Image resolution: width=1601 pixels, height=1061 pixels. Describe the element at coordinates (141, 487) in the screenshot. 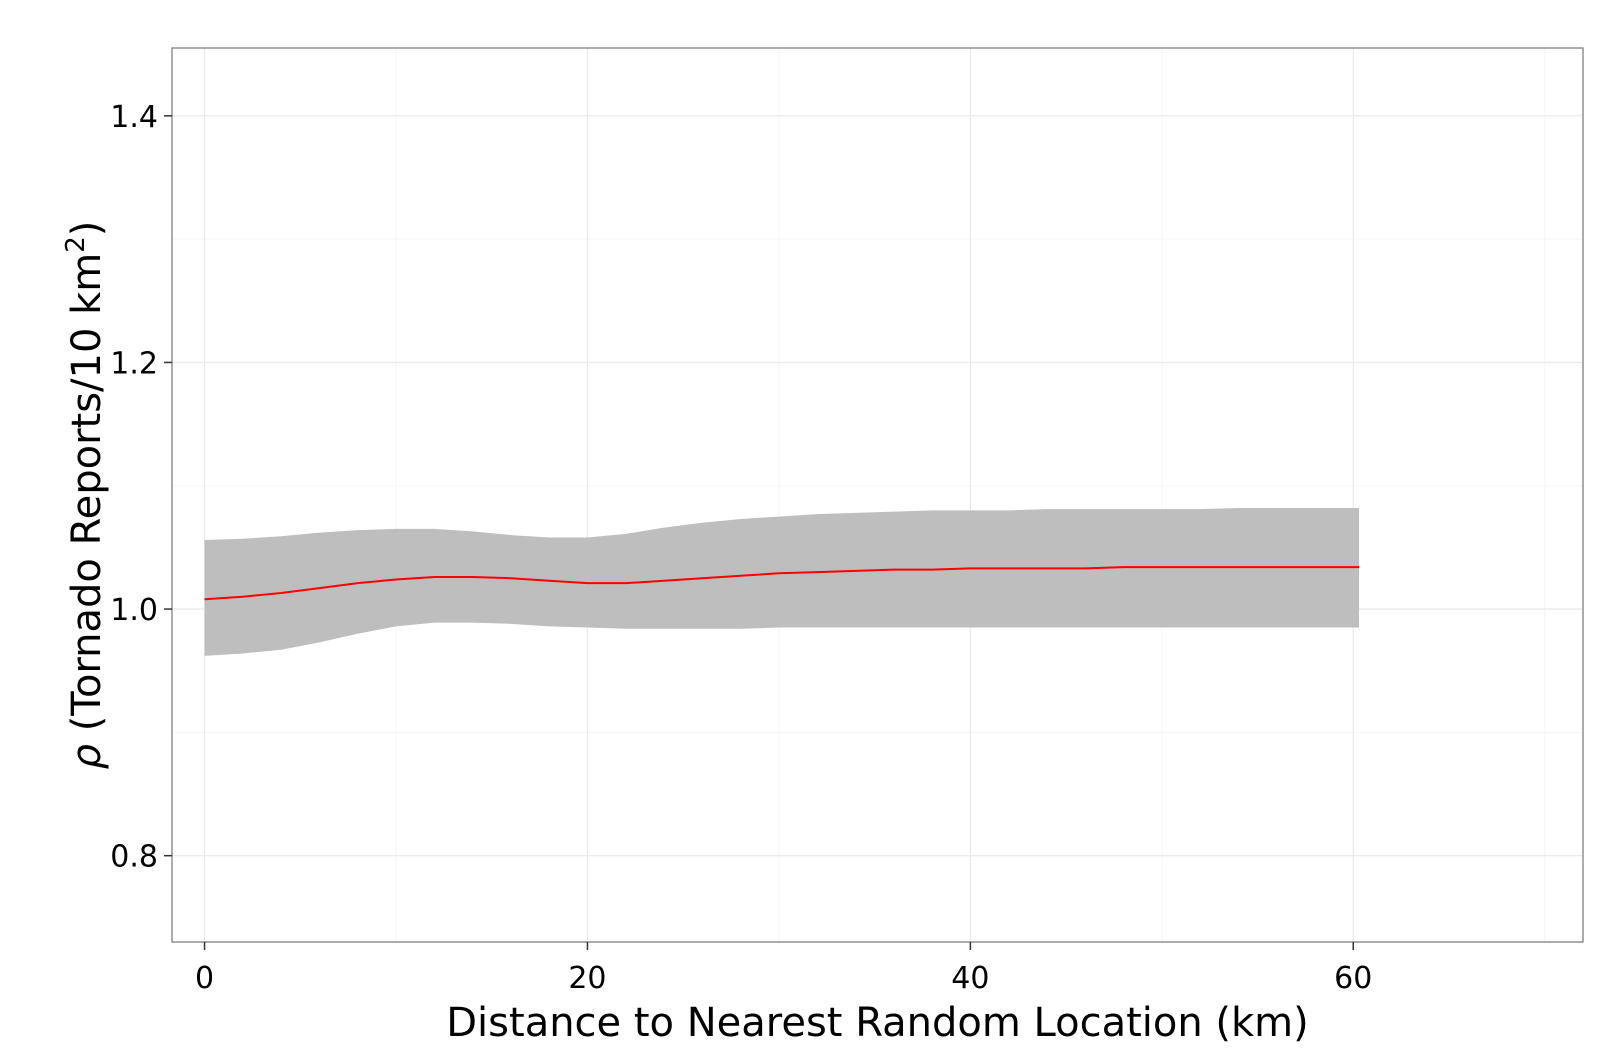

I see `y-axis: 0.8 1.0 1.2 1.4` at that location.